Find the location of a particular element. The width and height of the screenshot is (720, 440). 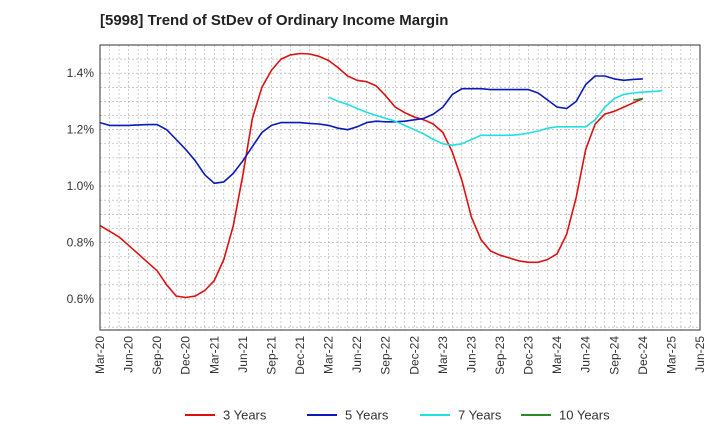

y-tick-label: 0.8% is located at coordinates (81, 243).